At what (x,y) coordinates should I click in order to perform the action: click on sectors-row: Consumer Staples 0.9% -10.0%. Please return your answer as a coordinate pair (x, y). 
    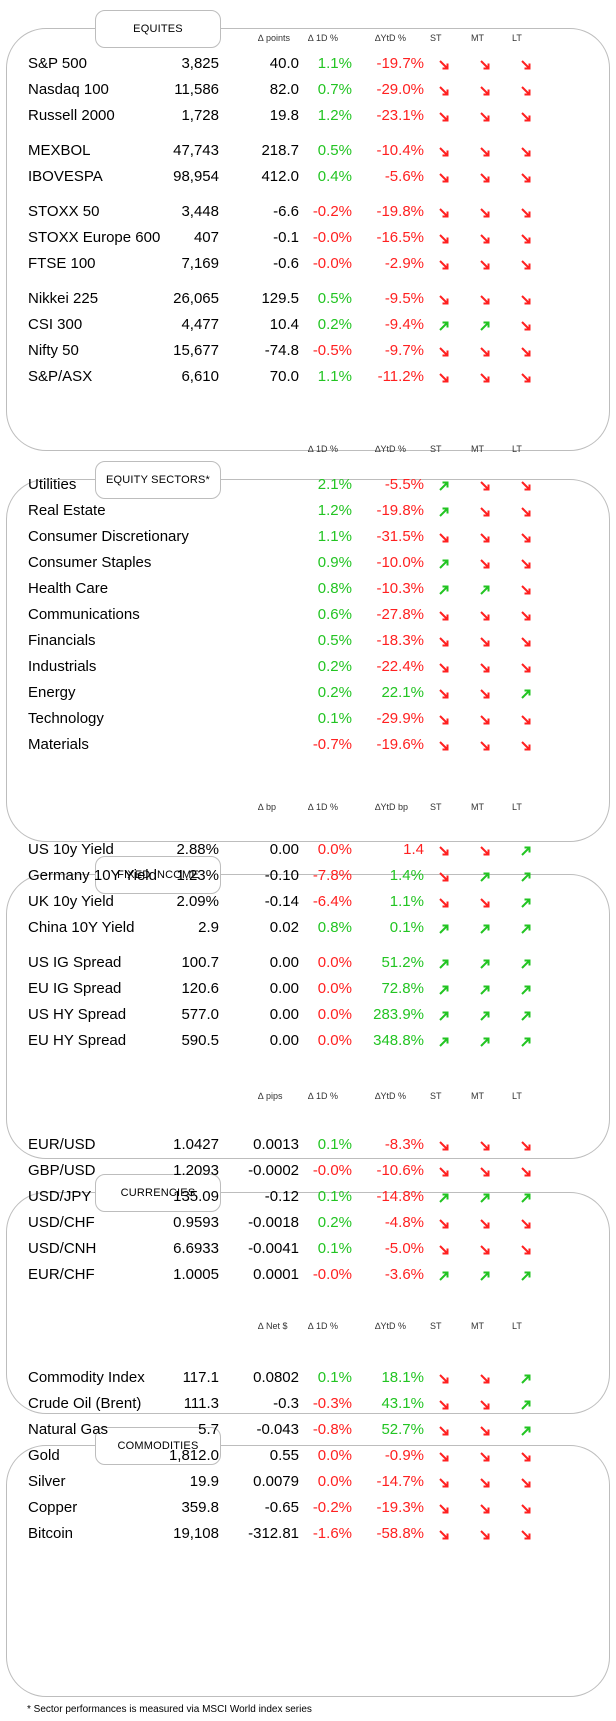
    Looking at the image, I should click on (308, 567).